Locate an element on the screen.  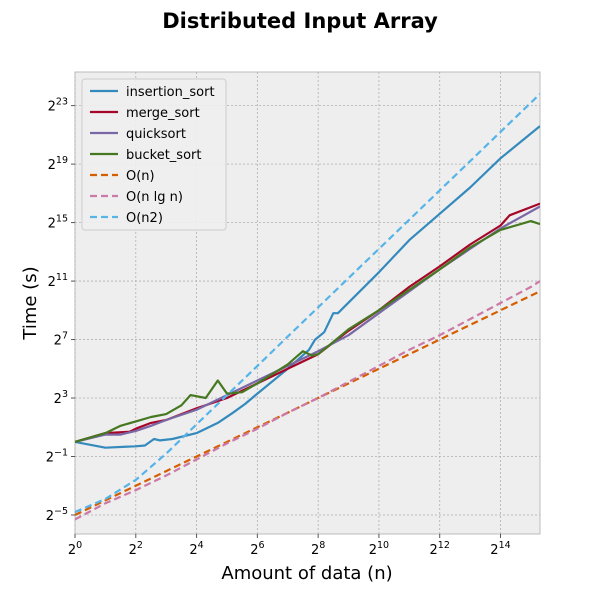
x-axis-ticks: 20 22 24 26 28 210 212 214 is located at coordinates (289, 546).